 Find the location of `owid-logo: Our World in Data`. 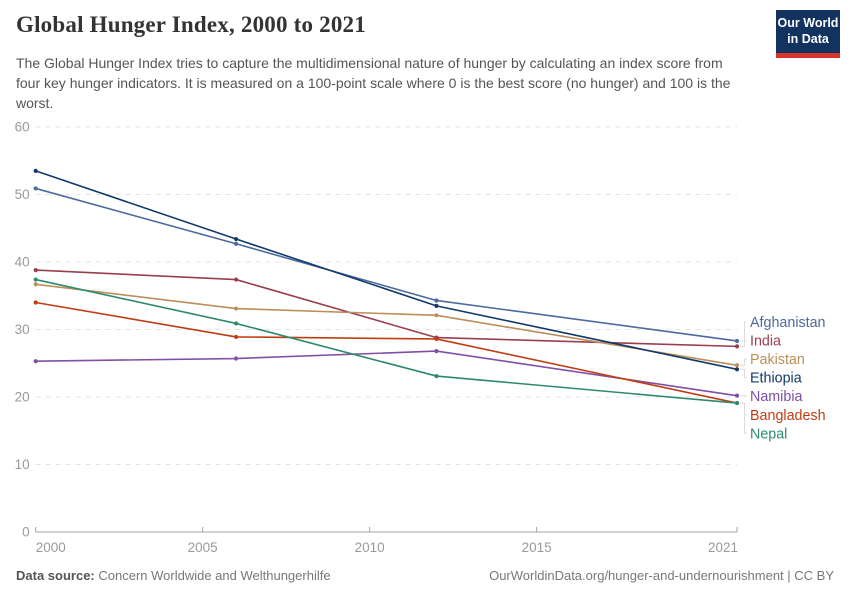

owid-logo: Our World in Data is located at coordinates (808, 34).